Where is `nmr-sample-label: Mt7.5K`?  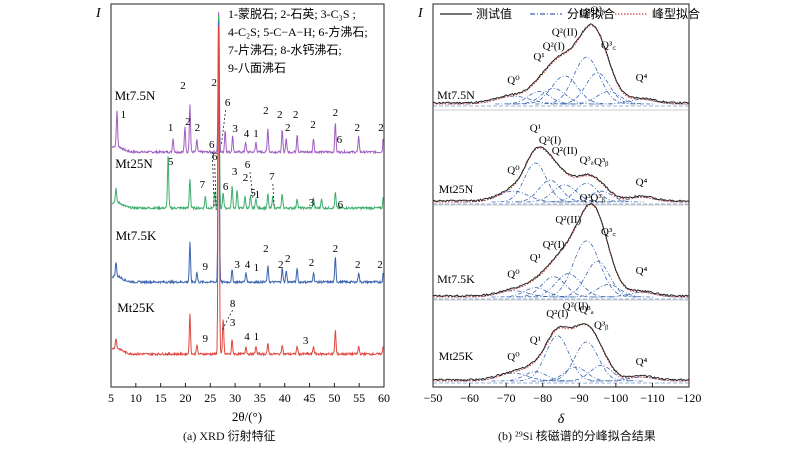
nmr-sample-label: Mt7.5K is located at coordinates (456, 279).